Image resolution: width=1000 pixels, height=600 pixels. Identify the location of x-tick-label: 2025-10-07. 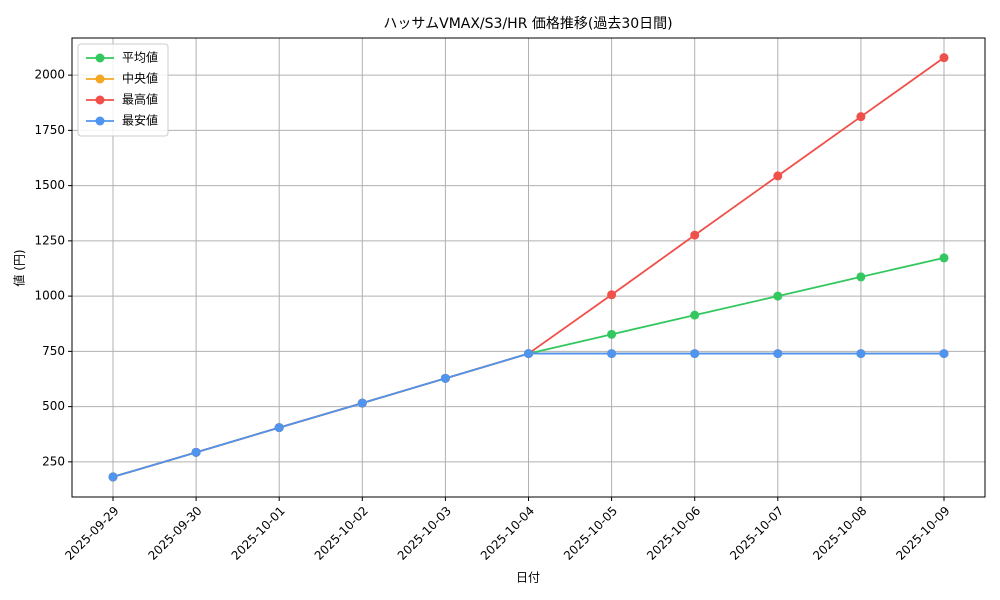
(756, 533).